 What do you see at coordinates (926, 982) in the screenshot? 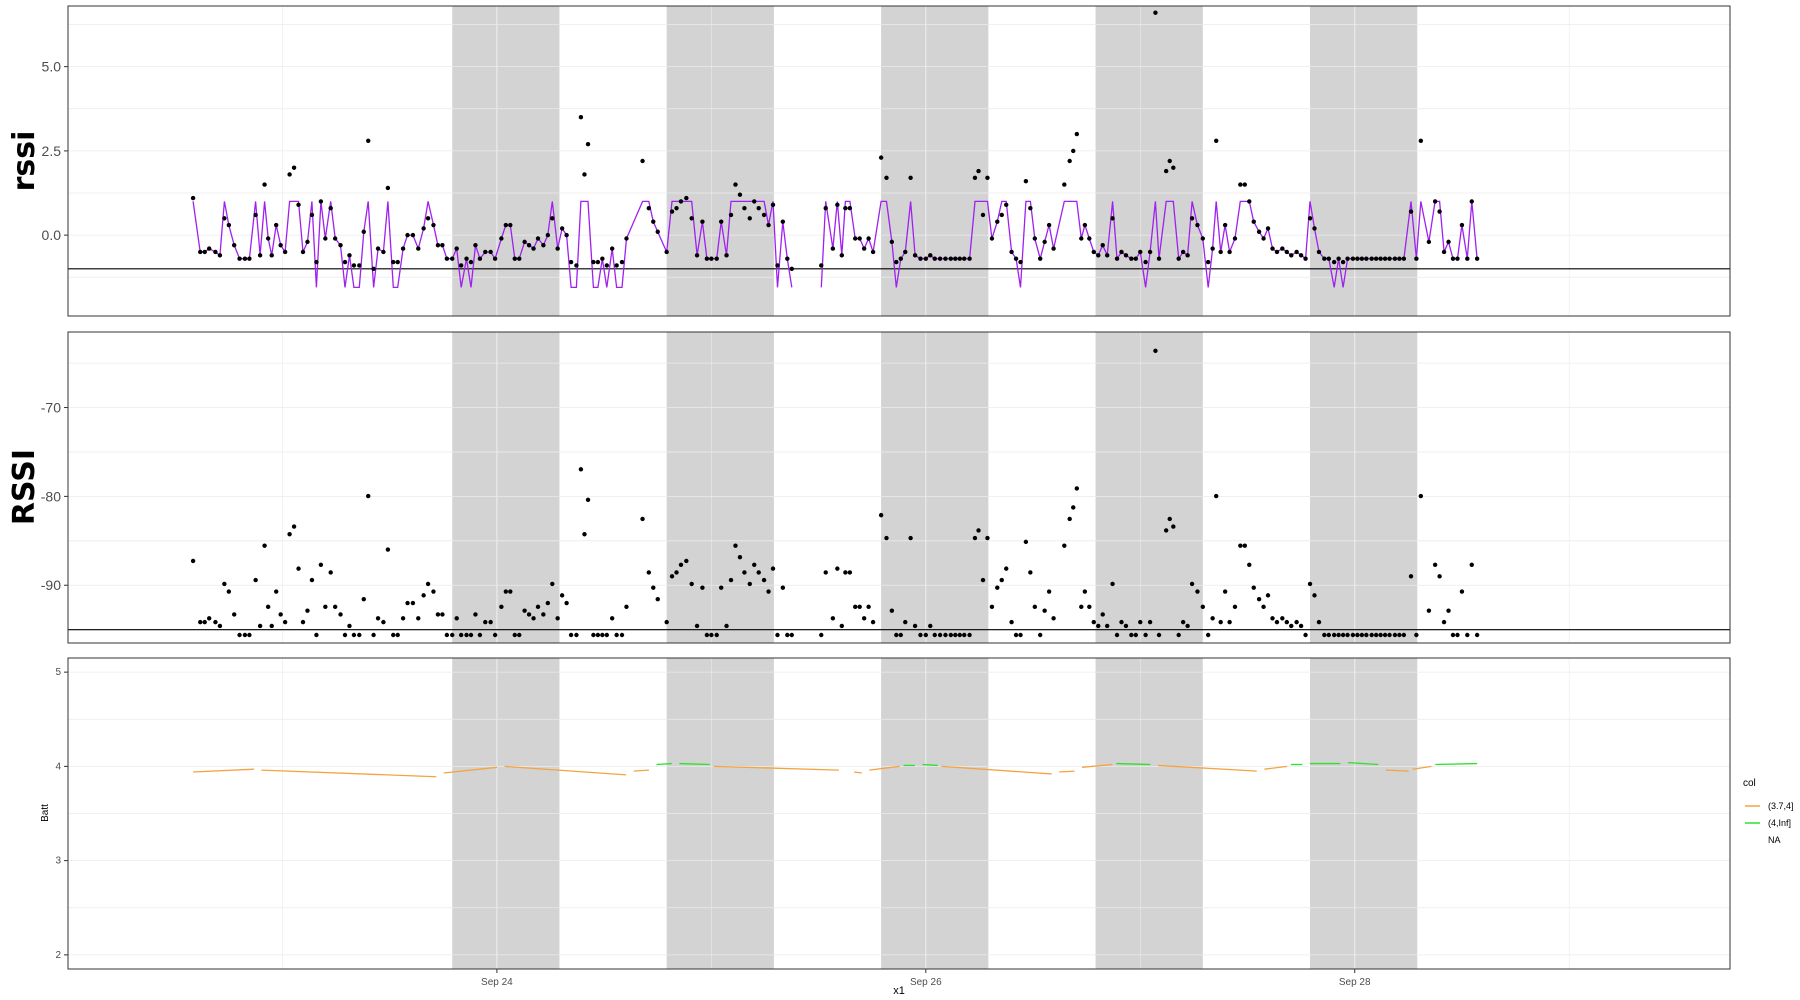
I see `x-tick-label: Sep 26` at bounding box center [926, 982].